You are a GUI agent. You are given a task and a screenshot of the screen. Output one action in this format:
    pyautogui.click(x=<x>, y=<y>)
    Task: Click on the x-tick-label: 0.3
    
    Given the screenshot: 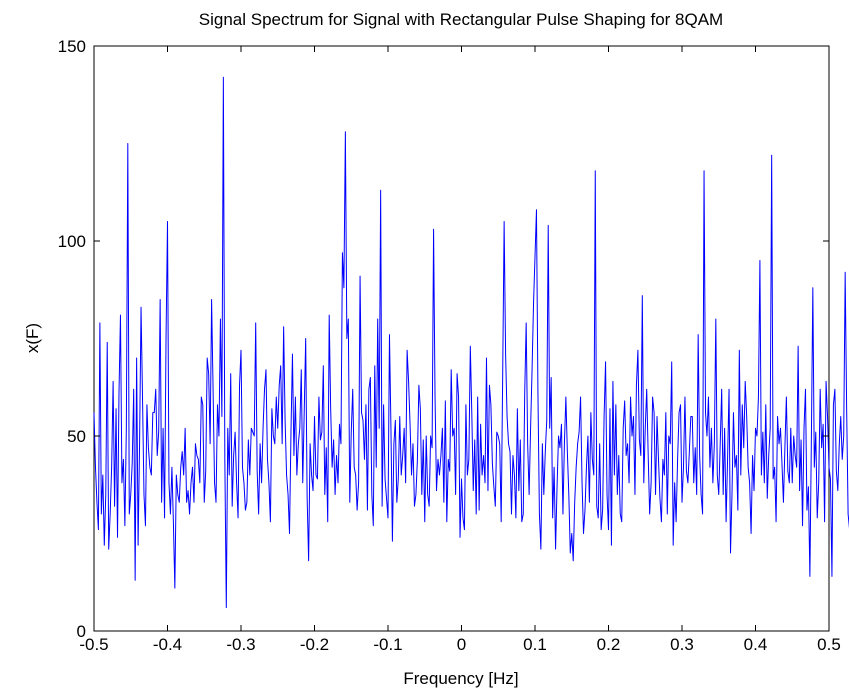 What is the action you would take?
    pyautogui.click(x=682, y=644)
    